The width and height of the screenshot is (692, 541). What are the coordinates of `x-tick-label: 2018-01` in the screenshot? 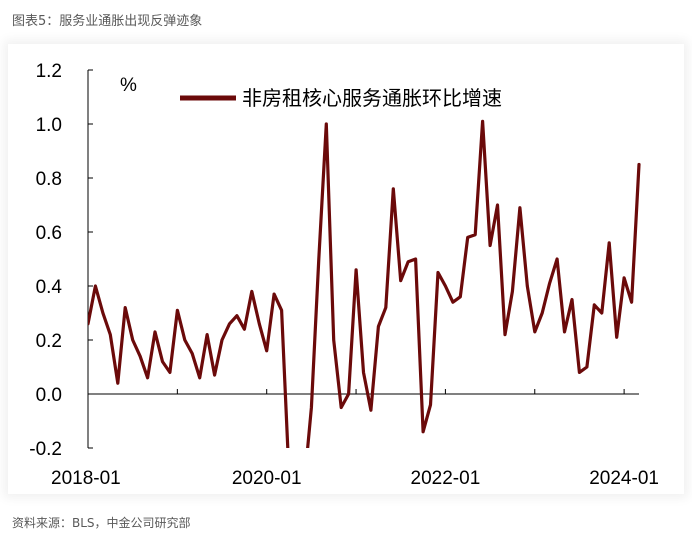 It's located at (86, 478).